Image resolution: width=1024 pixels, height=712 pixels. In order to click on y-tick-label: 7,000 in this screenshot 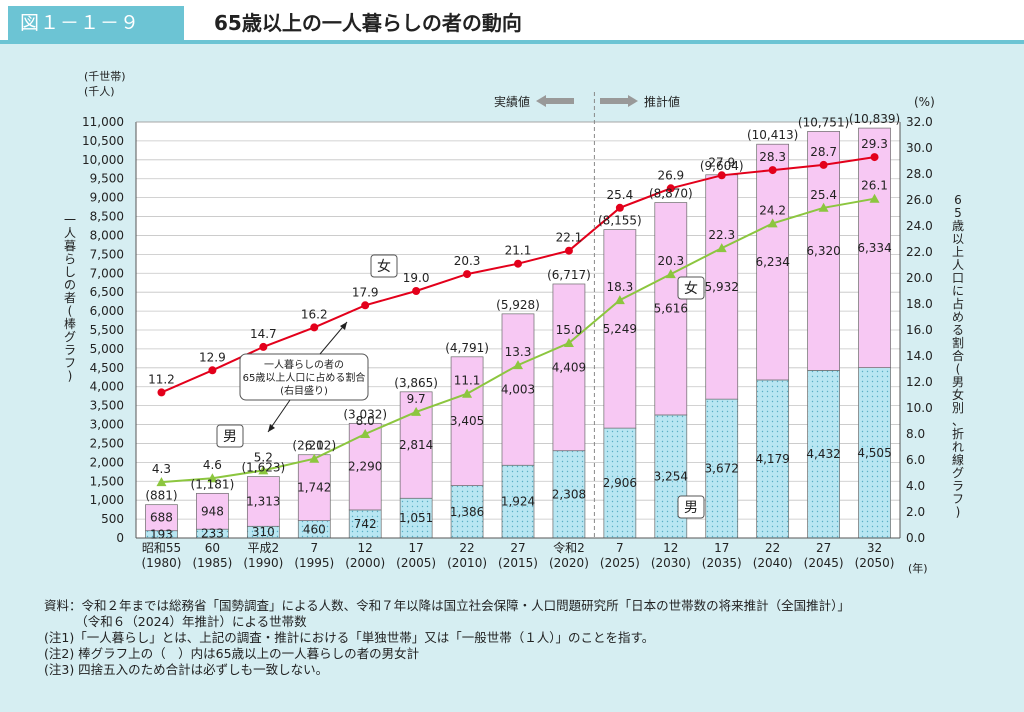, I will do `click(107, 273)`.